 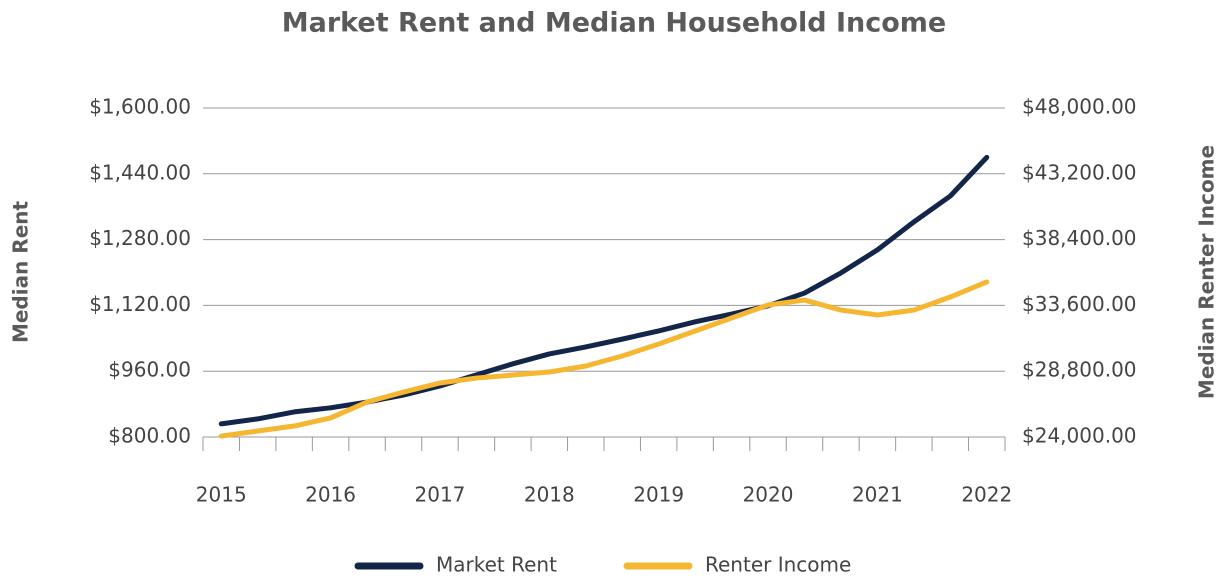 I want to click on y2-axis-title: Median Renter Income, so click(x=1207, y=272).